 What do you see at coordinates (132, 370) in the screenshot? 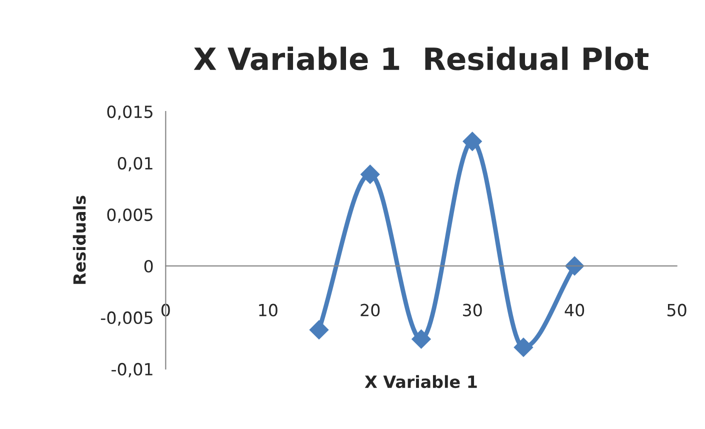
I see `y-tick-label: -0,01` at bounding box center [132, 370].